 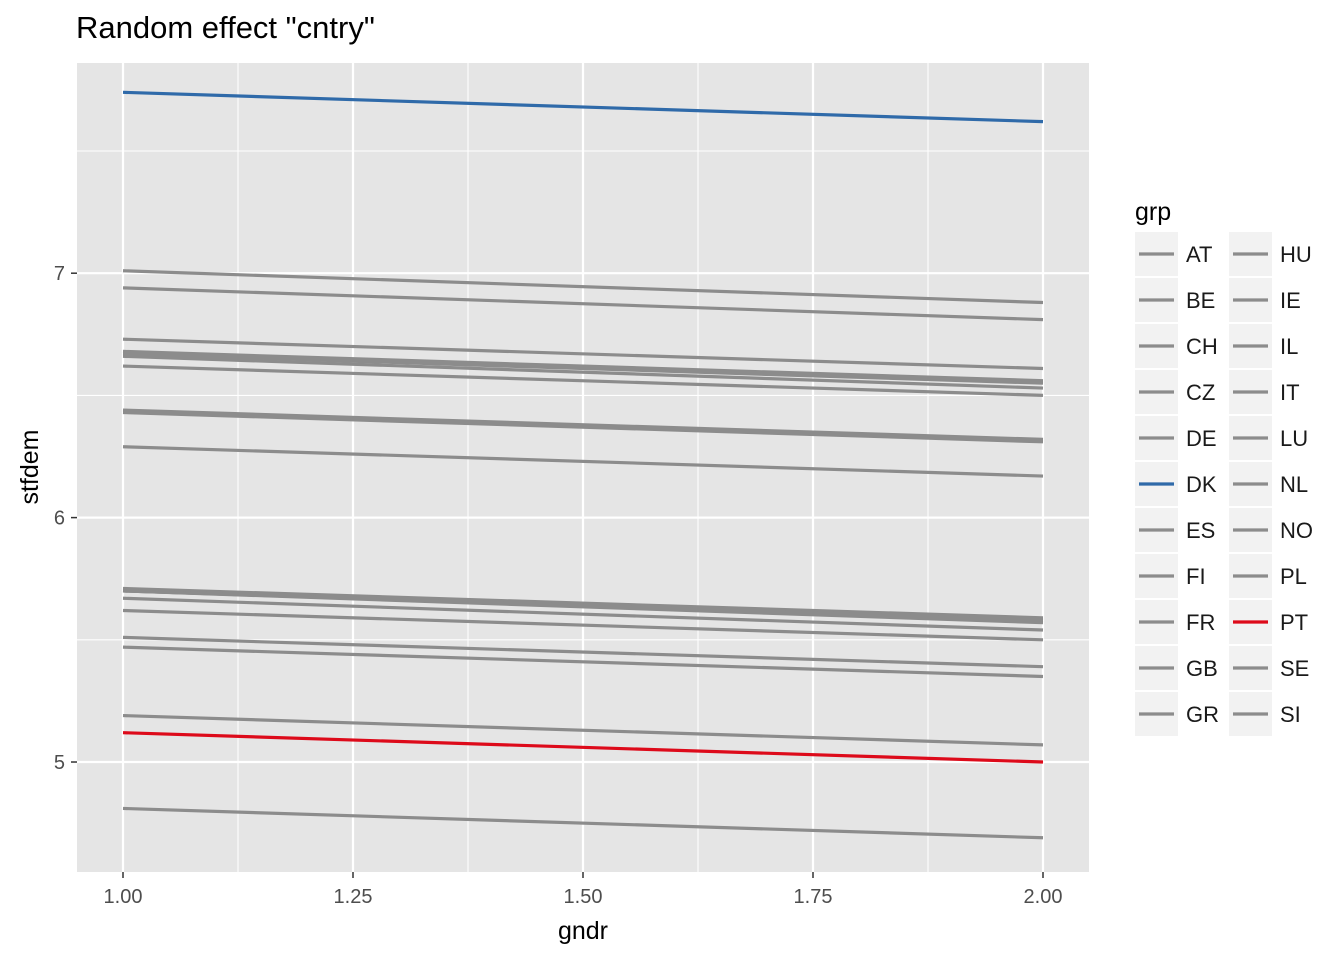 I want to click on x-tick-label: 1.50, so click(x=583, y=897).